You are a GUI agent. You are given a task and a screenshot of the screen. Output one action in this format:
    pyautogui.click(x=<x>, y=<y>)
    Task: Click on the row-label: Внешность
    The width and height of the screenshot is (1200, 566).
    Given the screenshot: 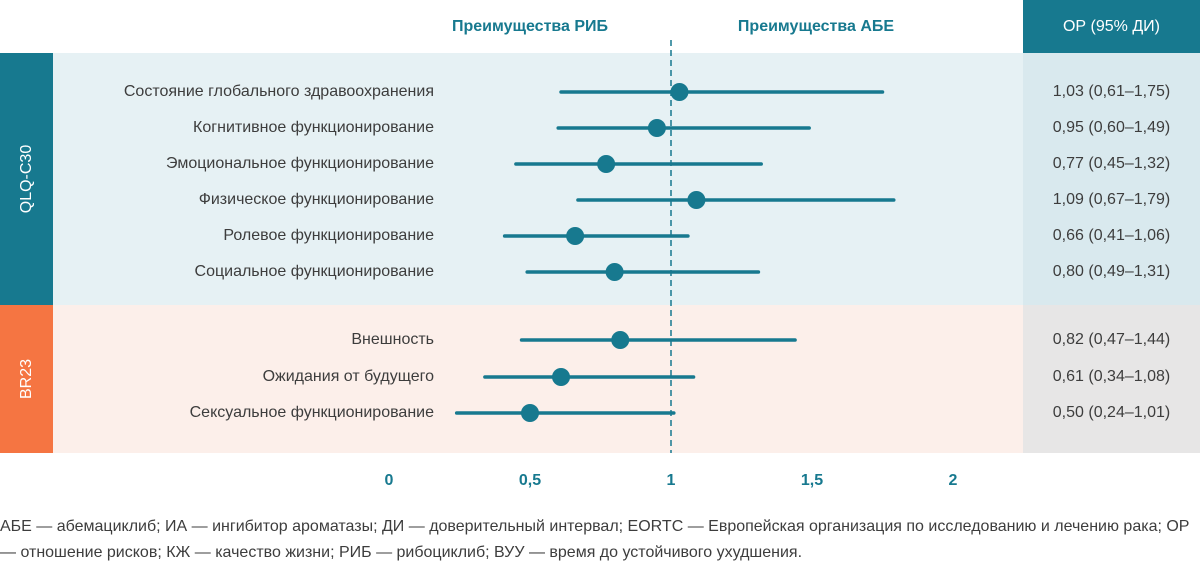 What is the action you would take?
    pyautogui.click(x=392, y=339)
    